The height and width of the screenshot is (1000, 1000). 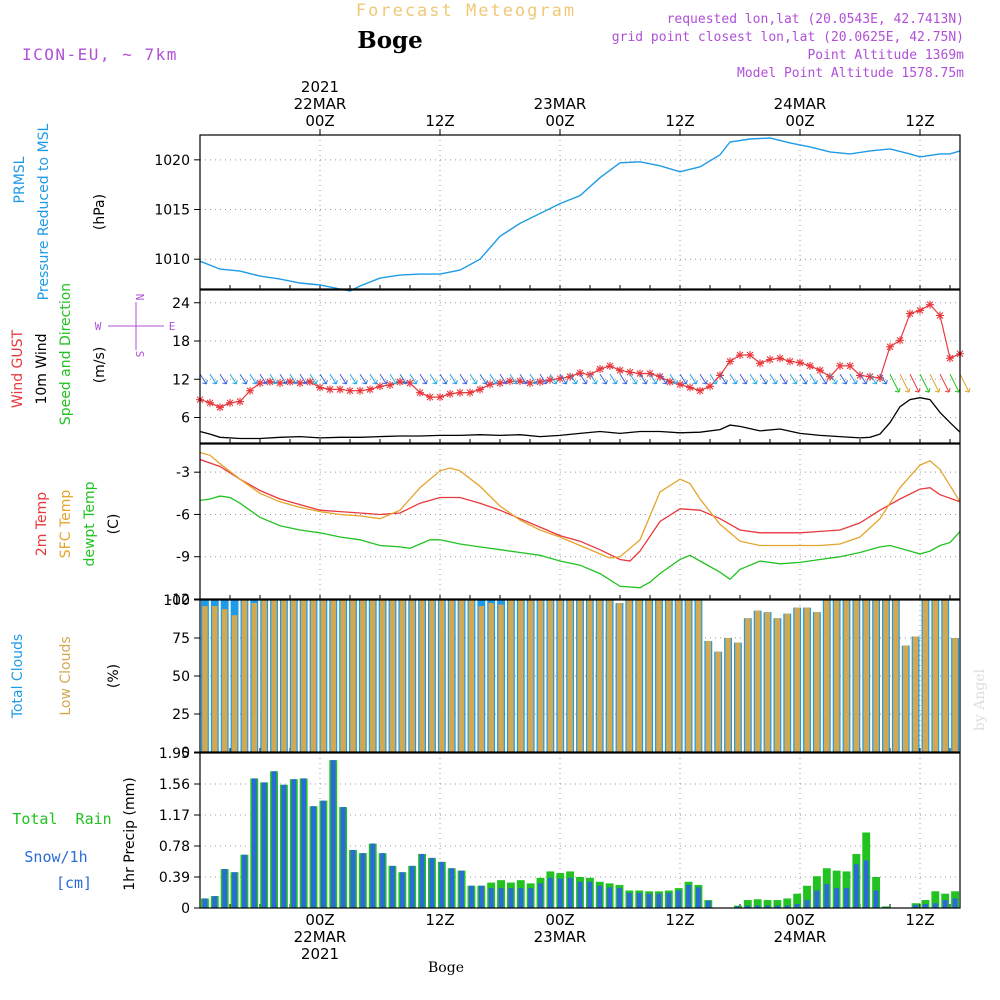 What do you see at coordinates (78, 523) in the screenshot?
I see `temp-labels: 2m Temp SFC Temp dewpt Temp (C)` at bounding box center [78, 523].